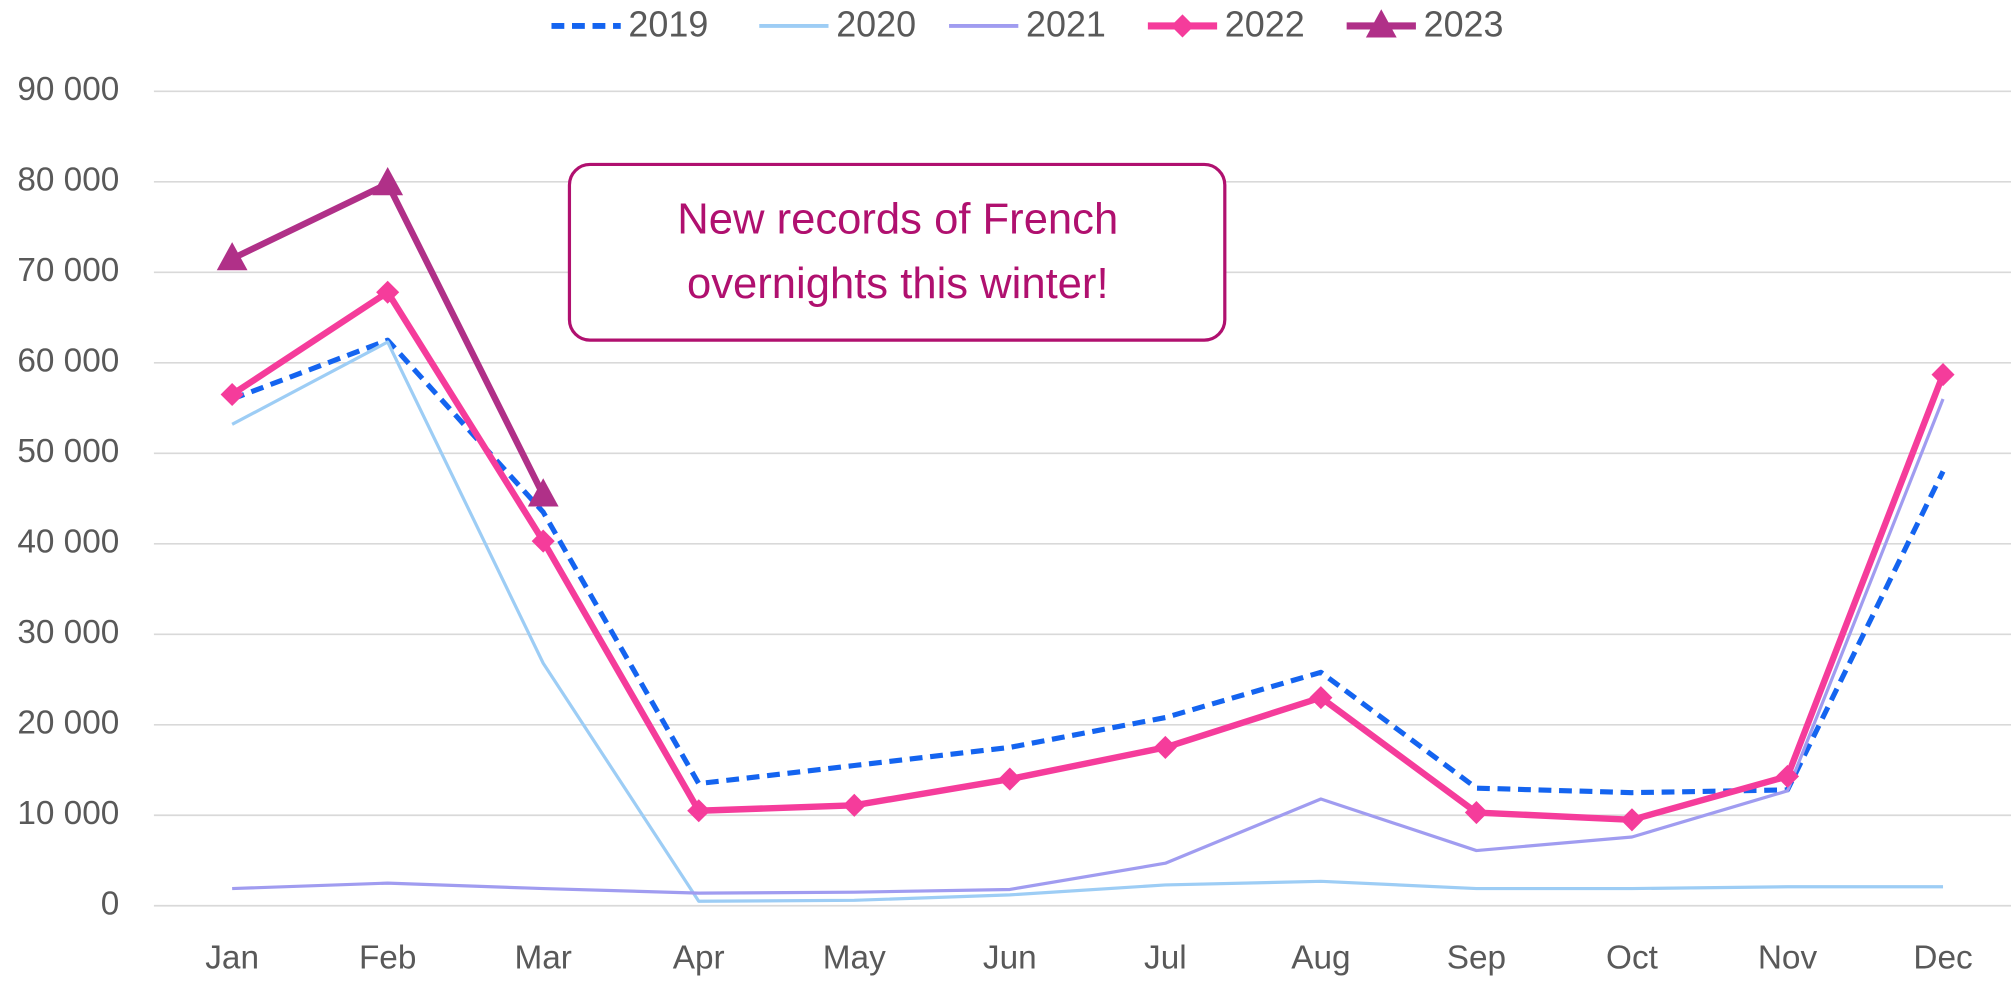  What do you see at coordinates (68, 180) in the screenshot?
I see `y-tick-label: 80 000` at bounding box center [68, 180].